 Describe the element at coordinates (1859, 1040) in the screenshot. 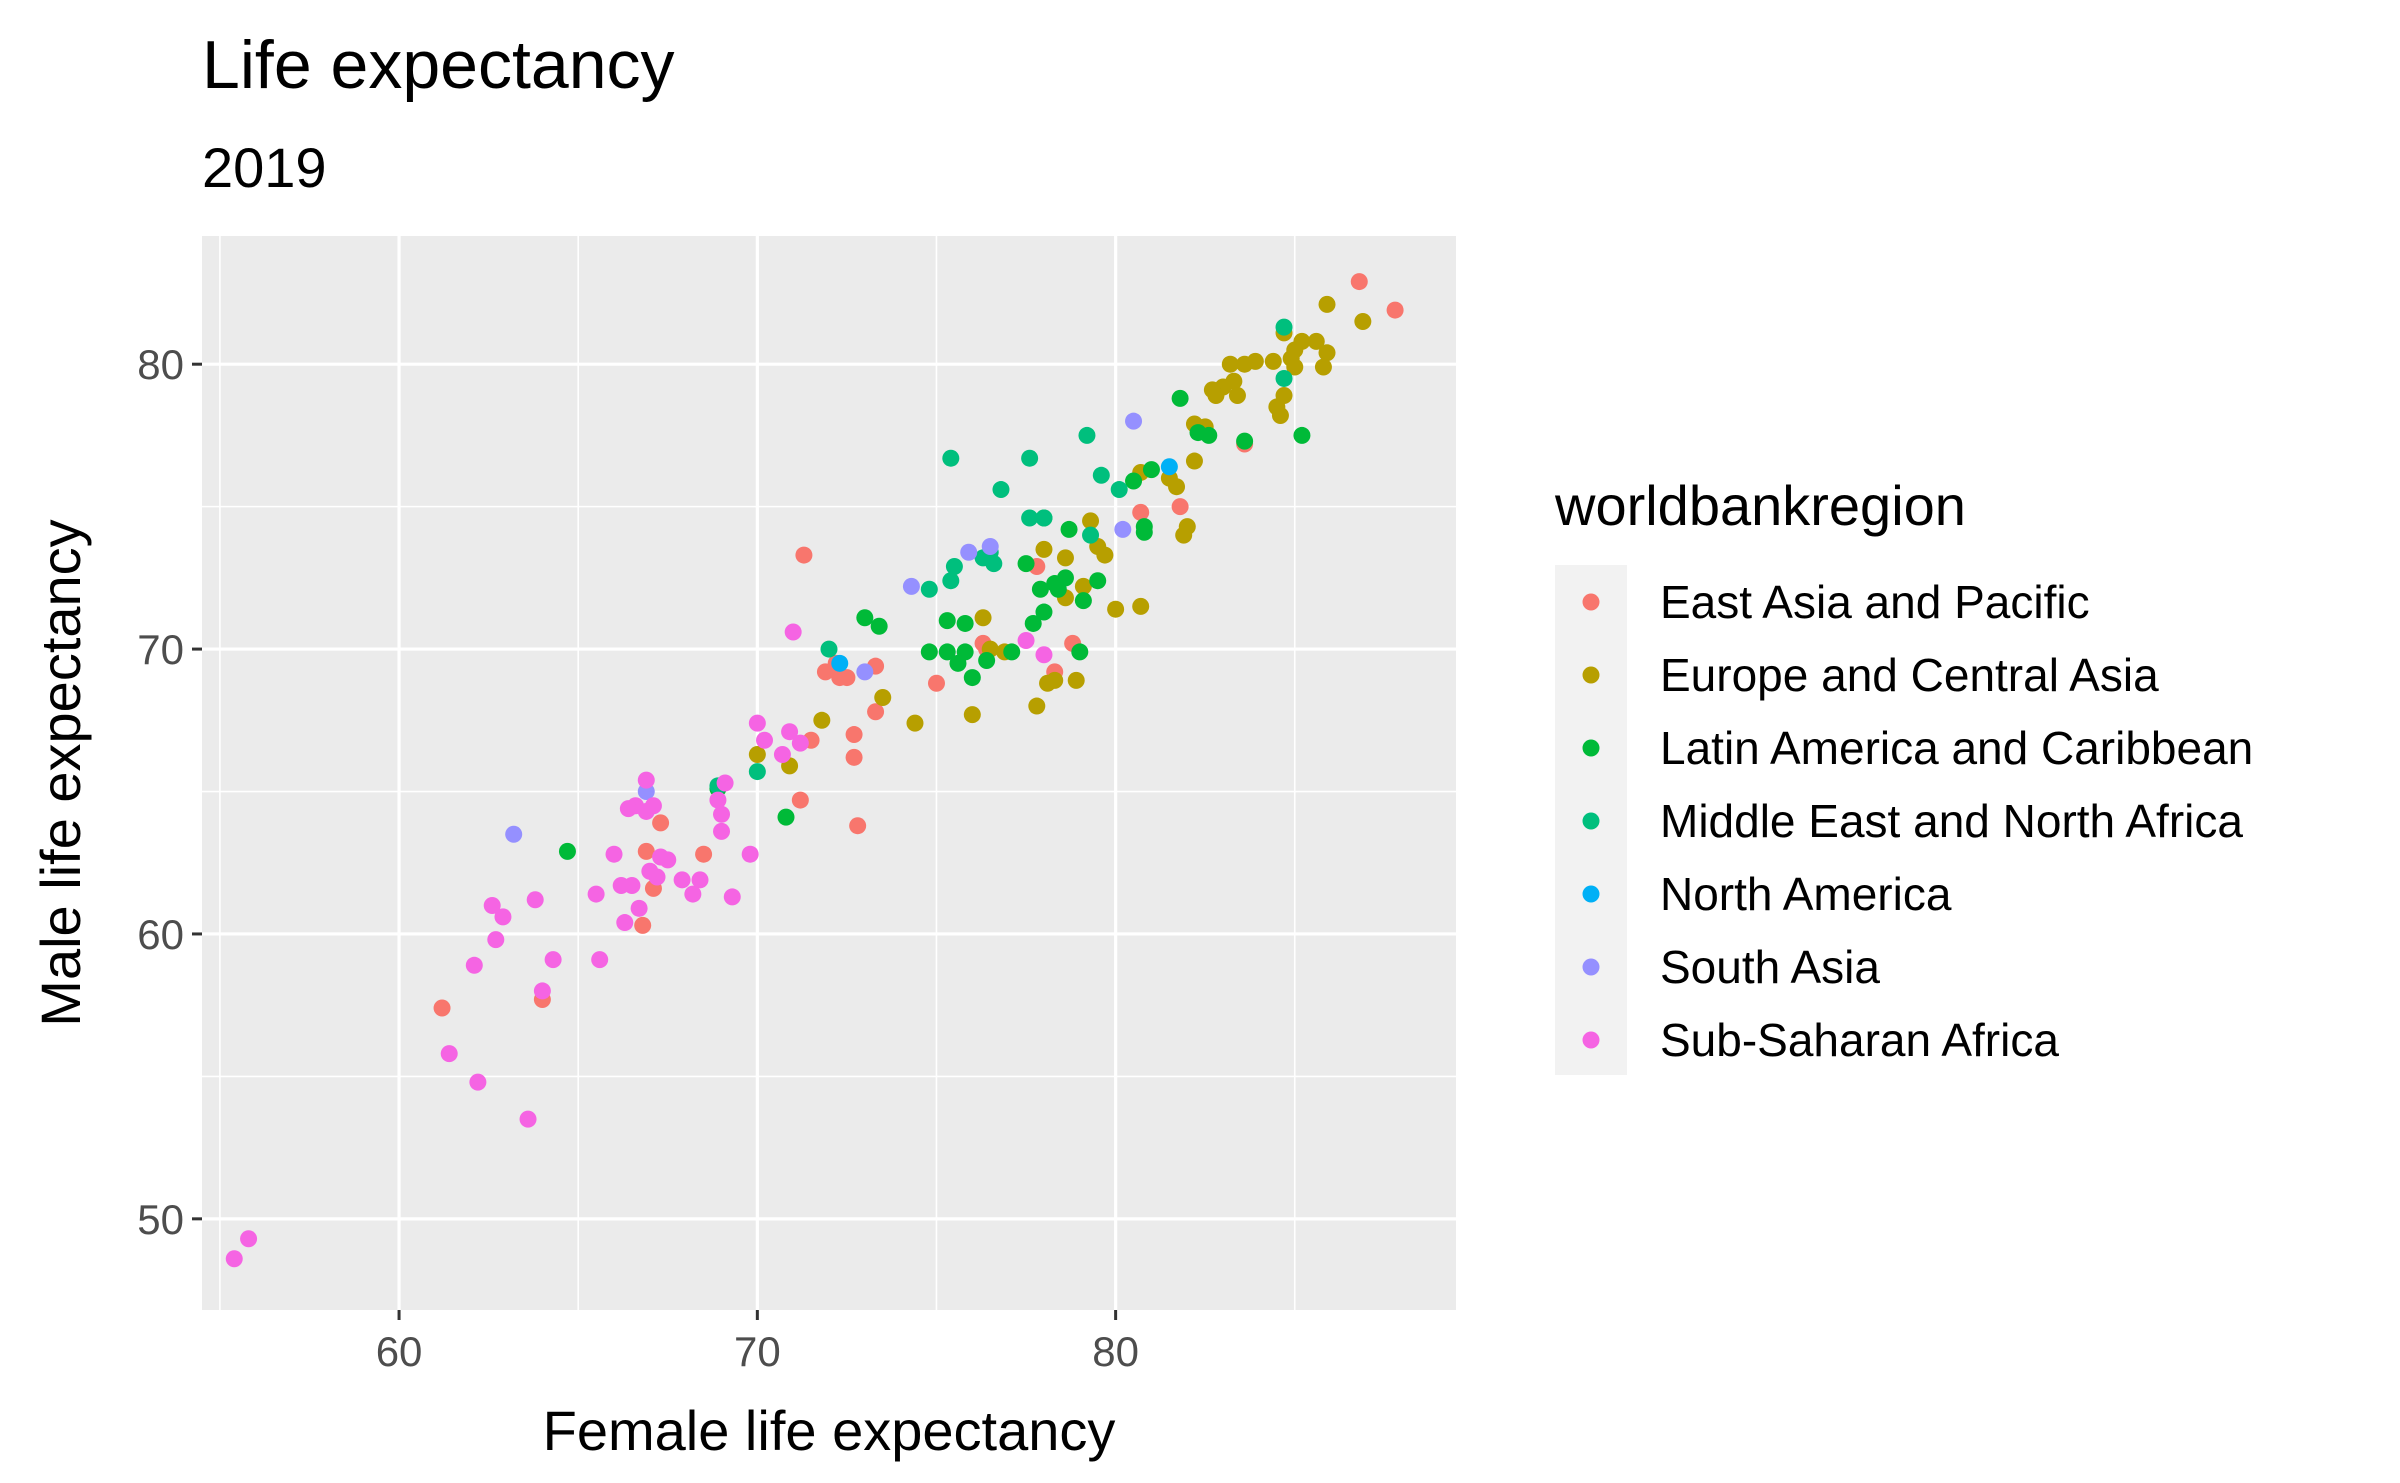

I see `legend-label: Sub-Saharan Africa` at that location.